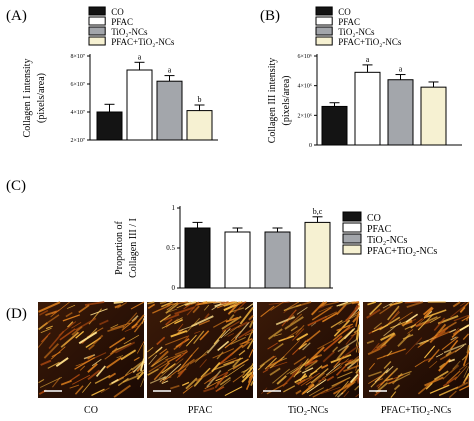 The image size is (474, 421). What do you see at coordinates (379, 229) in the screenshot?
I see `legend-label: PFAC` at bounding box center [379, 229].